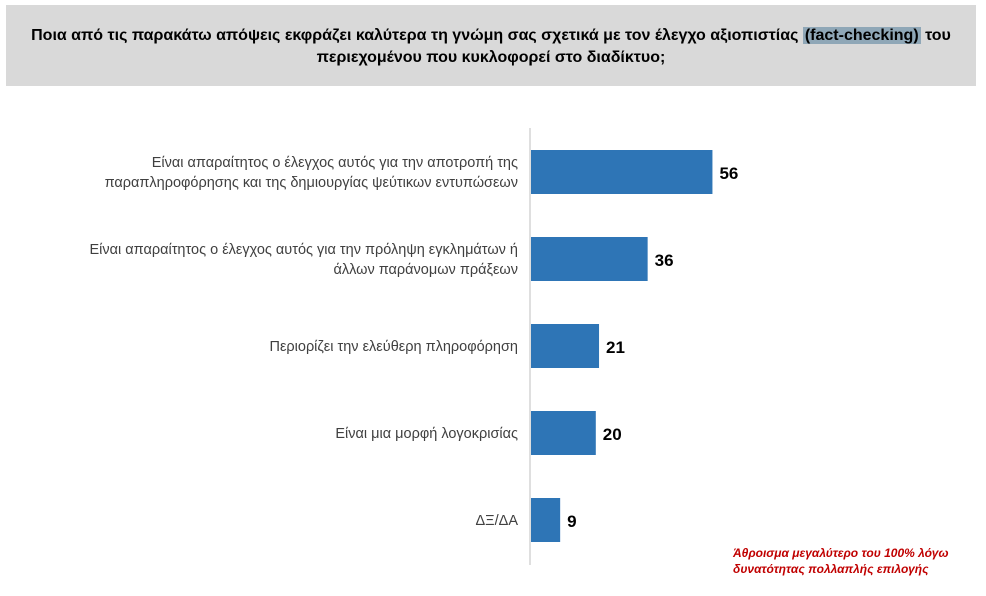 The image size is (986, 596). What do you see at coordinates (425, 270) in the screenshot?
I see `category-label-line: άλλων παράνομων πράξεων` at bounding box center [425, 270].